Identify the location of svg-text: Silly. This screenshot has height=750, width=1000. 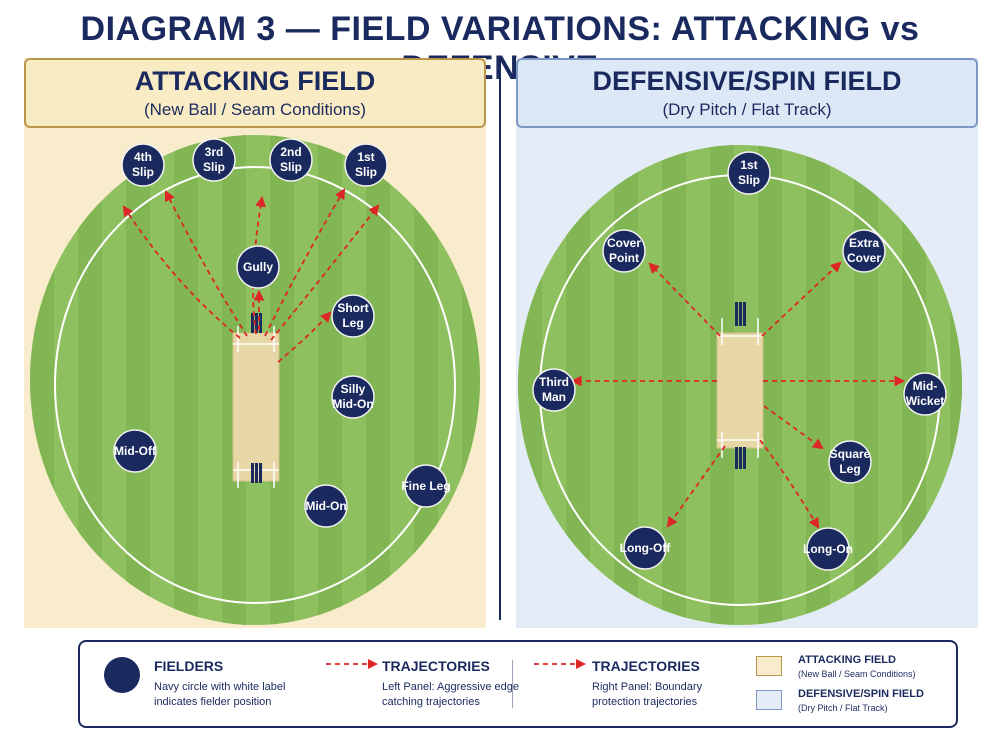
(353, 389).